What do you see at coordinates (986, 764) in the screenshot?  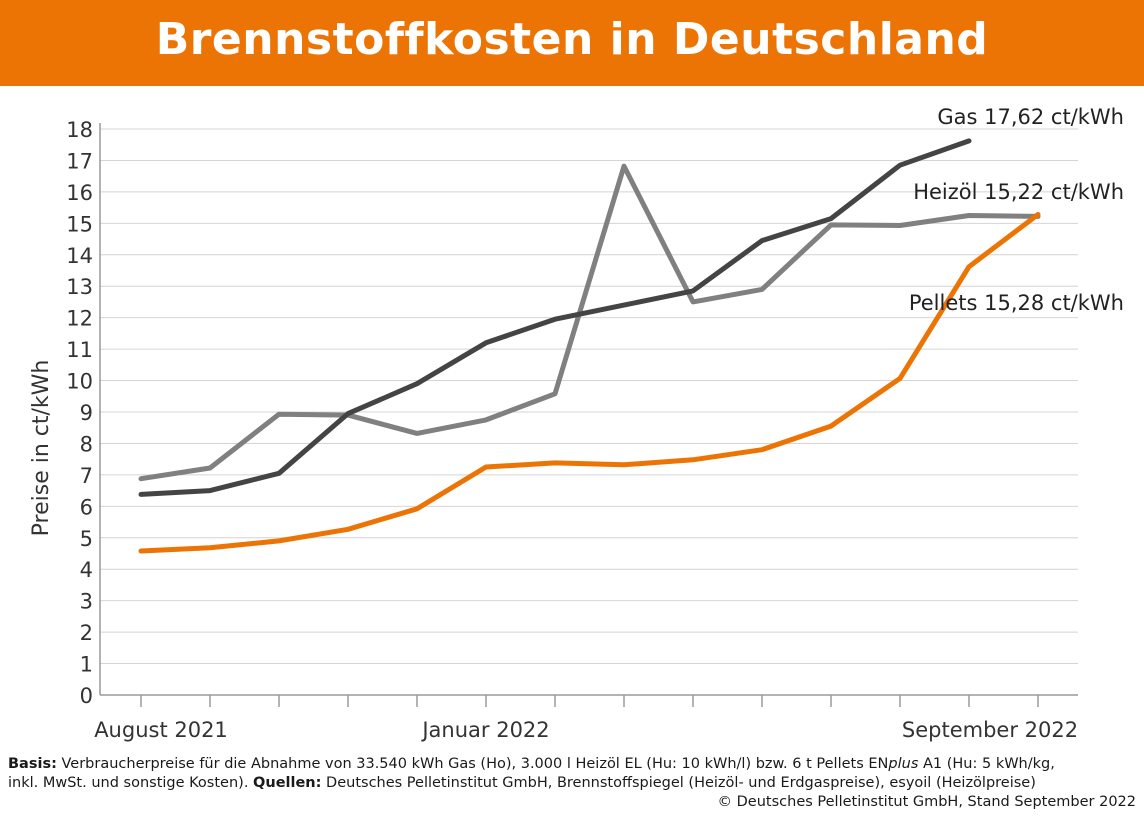 I see `basis-text-2: A1 (Hu: 5 kWh/kg,` at bounding box center [986, 764].